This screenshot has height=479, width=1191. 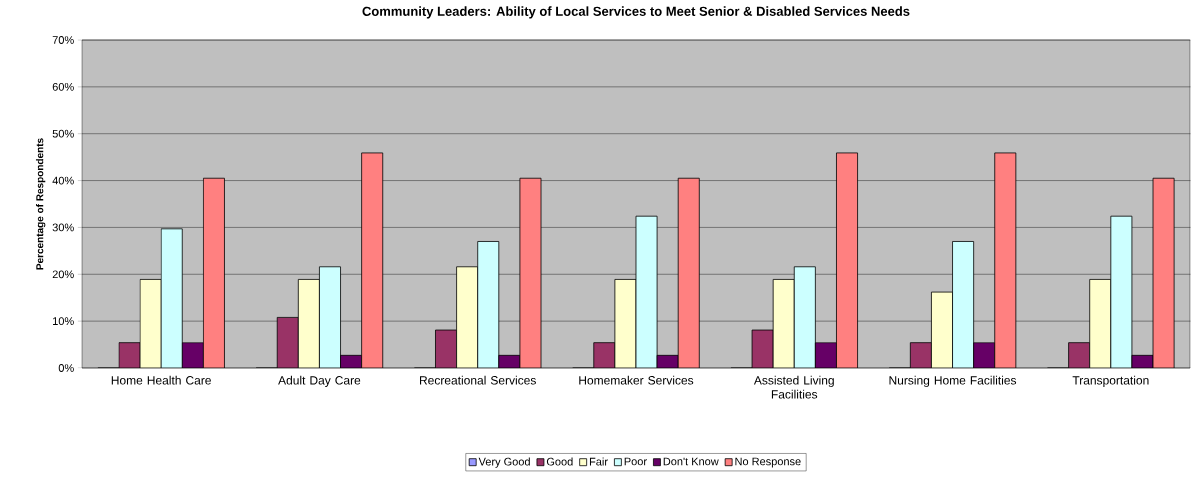 I want to click on x-tick-label: Homemaker Services, so click(x=636, y=380).